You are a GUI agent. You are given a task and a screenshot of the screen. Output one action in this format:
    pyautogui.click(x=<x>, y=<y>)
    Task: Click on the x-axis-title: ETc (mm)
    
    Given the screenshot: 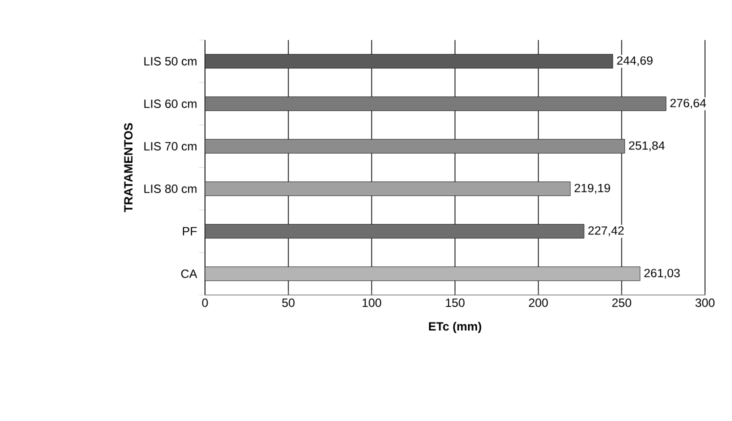 What is the action you would take?
    pyautogui.click(x=455, y=327)
    